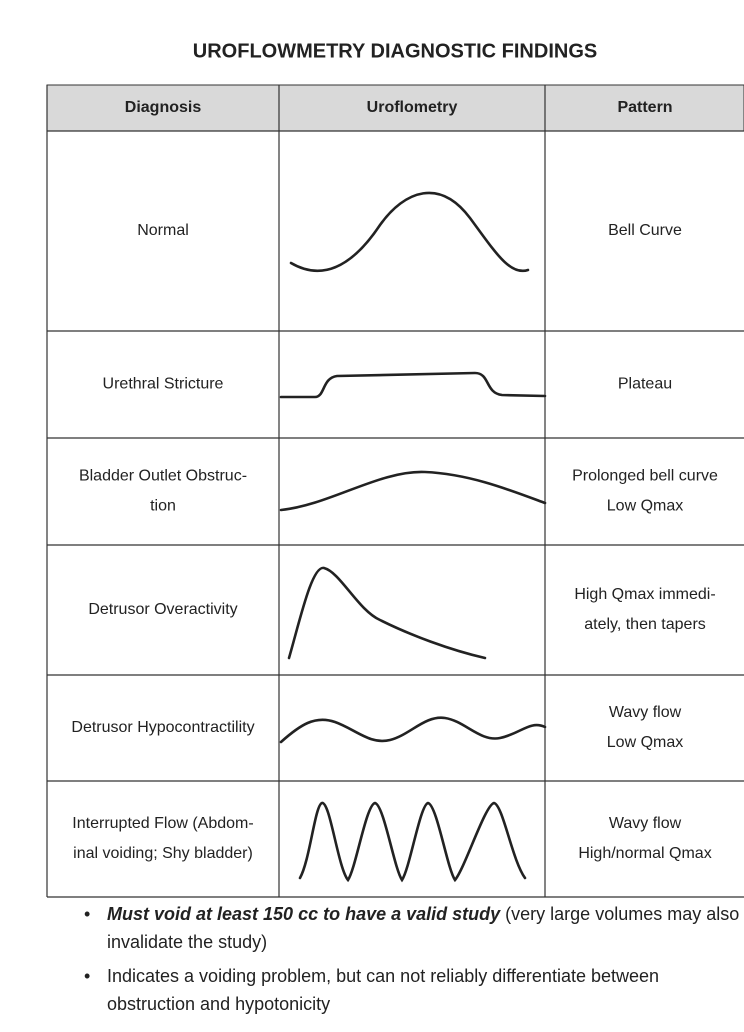 This screenshot has width=744, height=1032. What do you see at coordinates (162, 823) in the screenshot?
I see `diagnosis-text: Interrupted Flow (Abdom-` at bounding box center [162, 823].